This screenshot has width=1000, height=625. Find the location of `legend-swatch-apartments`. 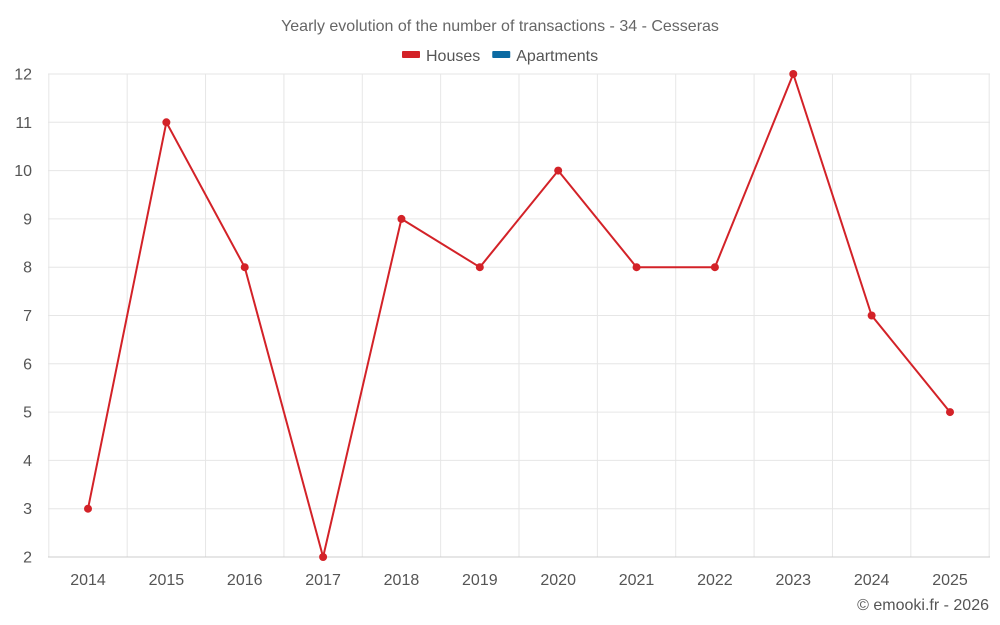

legend-swatch-apartments is located at coordinates (501, 54).